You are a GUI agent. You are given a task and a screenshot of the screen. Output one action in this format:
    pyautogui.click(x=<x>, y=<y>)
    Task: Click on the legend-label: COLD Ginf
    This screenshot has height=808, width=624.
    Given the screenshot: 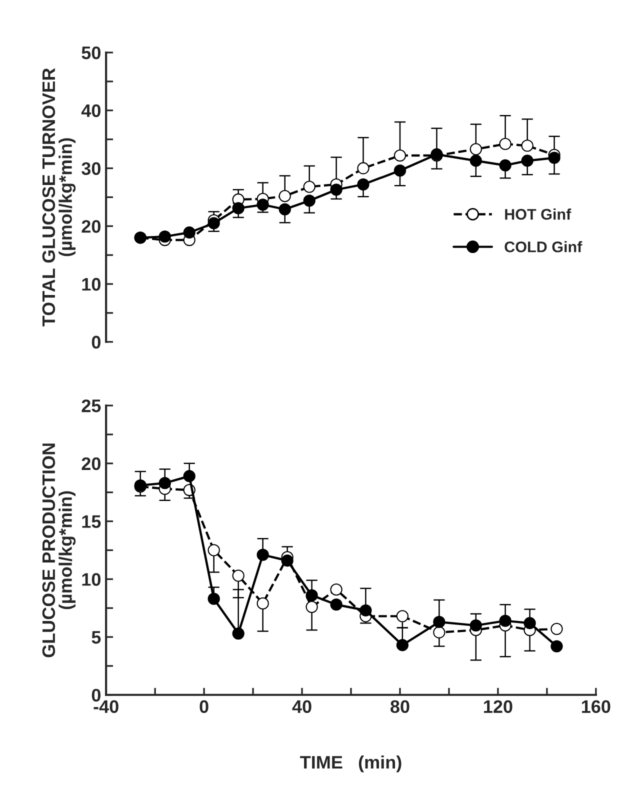 What is the action you would take?
    pyautogui.click(x=543, y=246)
    